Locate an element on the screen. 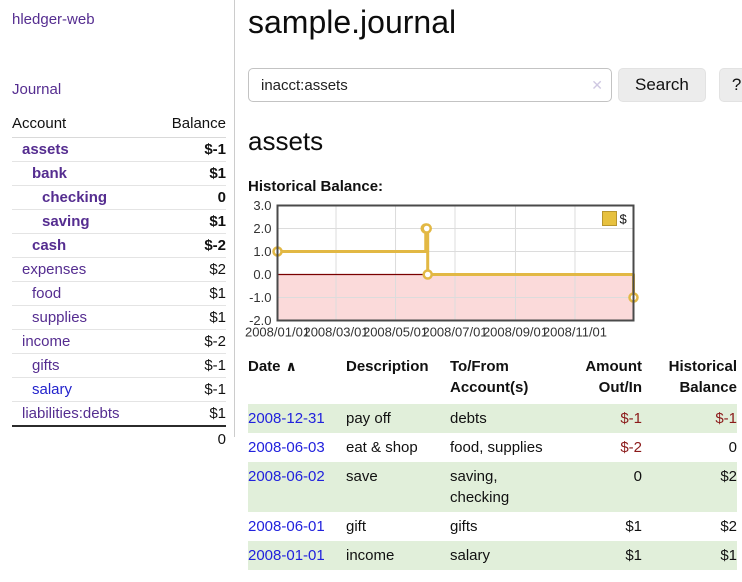  account-row: salary $-1 is located at coordinates (119, 389).